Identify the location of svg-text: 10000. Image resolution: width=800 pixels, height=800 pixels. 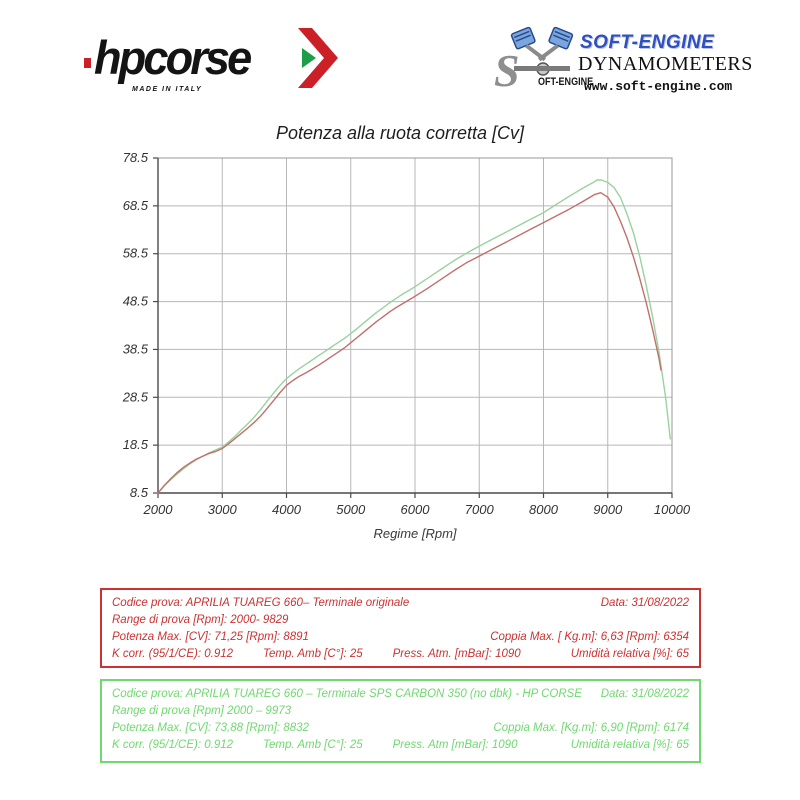
(672, 509).